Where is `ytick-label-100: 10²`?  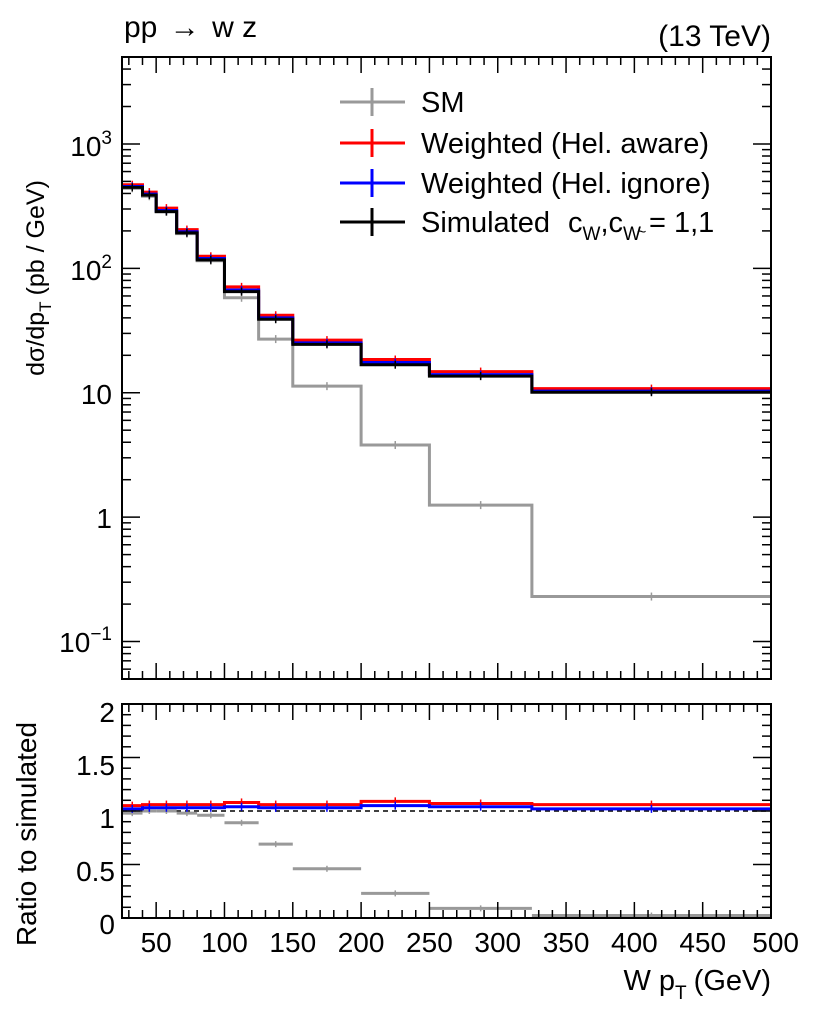
ytick-label-100: 10² is located at coordinates (91, 269).